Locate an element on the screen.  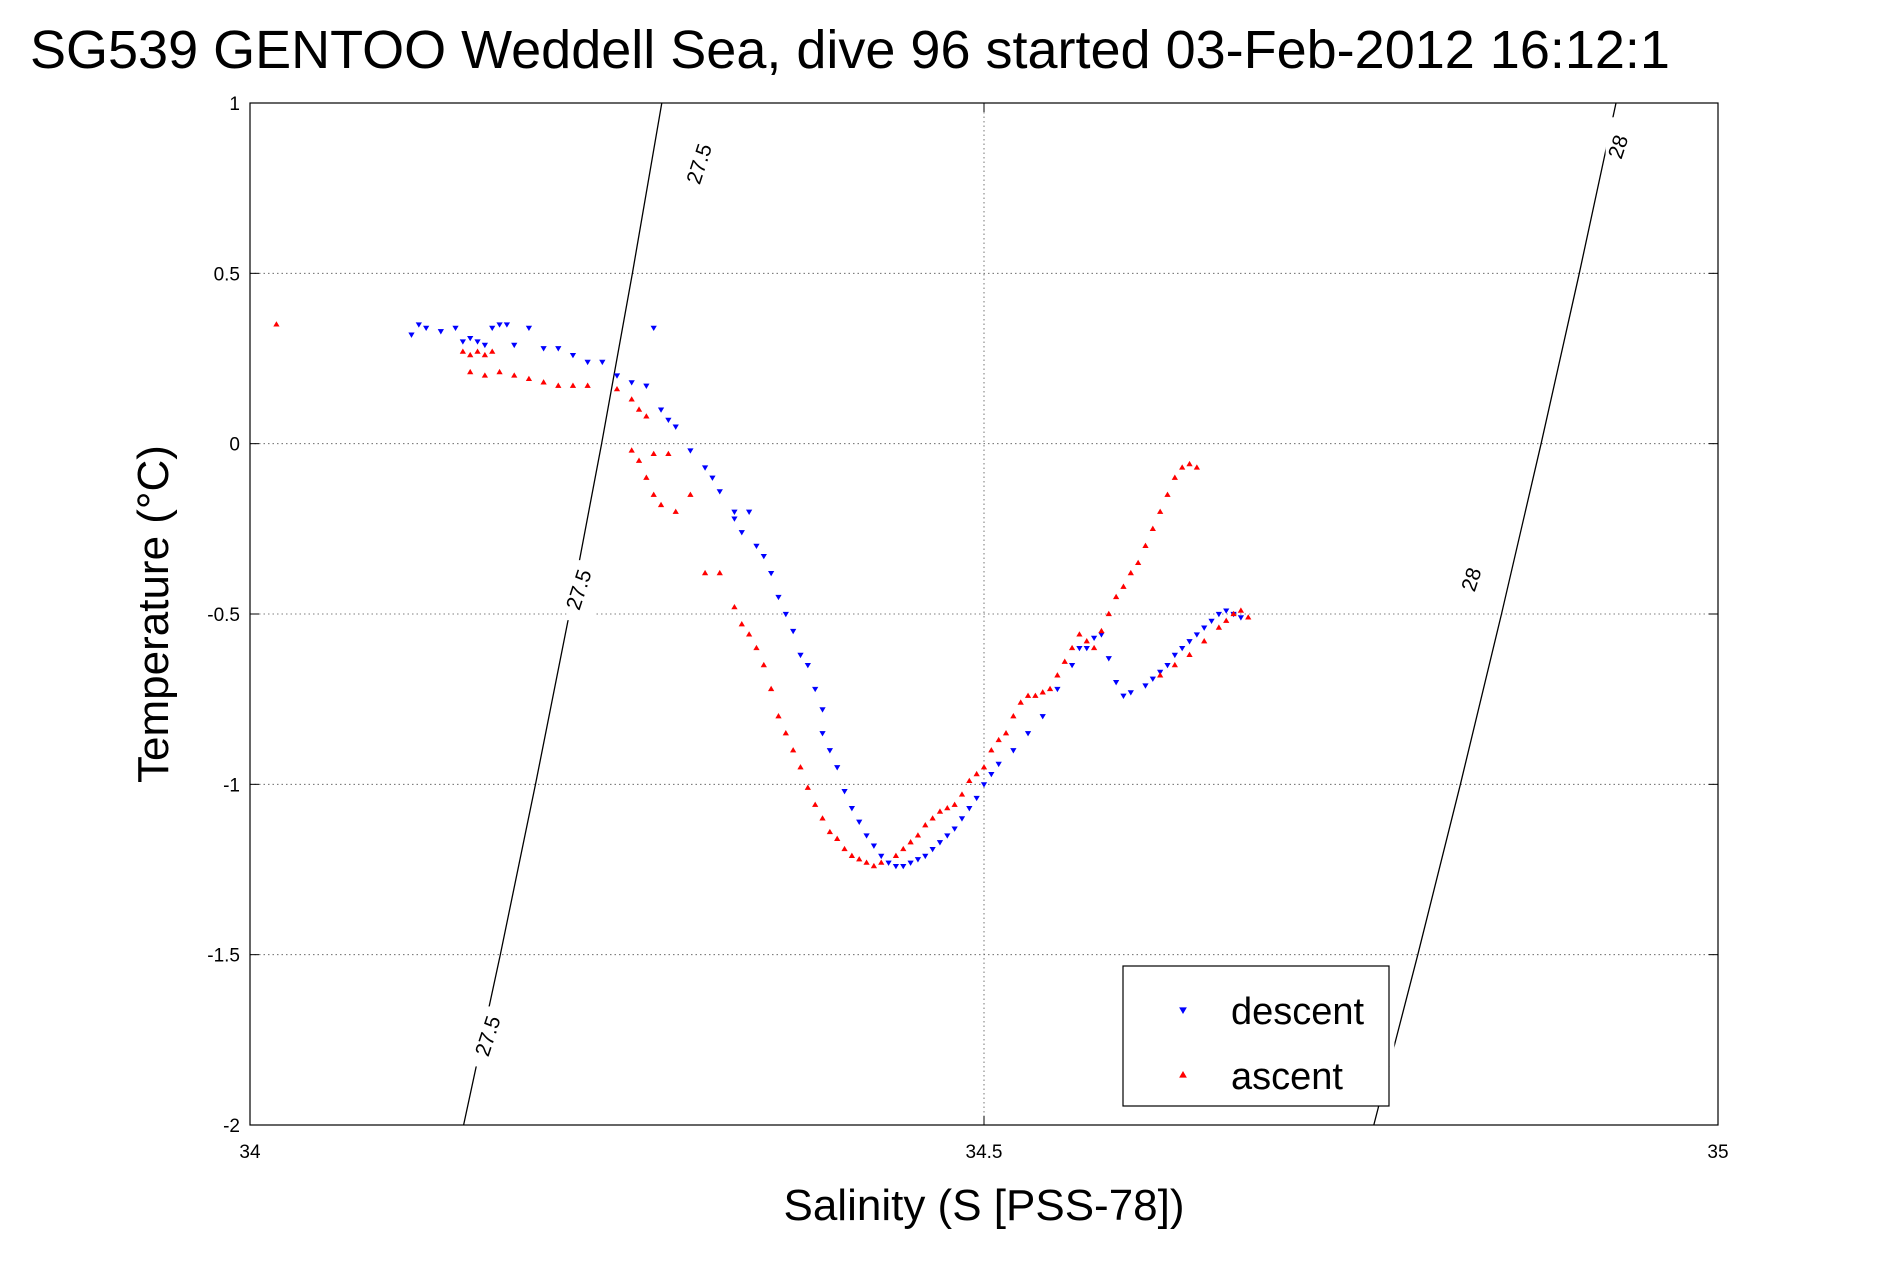
legend-label-descent: descent is located at coordinates (1298, 1012).